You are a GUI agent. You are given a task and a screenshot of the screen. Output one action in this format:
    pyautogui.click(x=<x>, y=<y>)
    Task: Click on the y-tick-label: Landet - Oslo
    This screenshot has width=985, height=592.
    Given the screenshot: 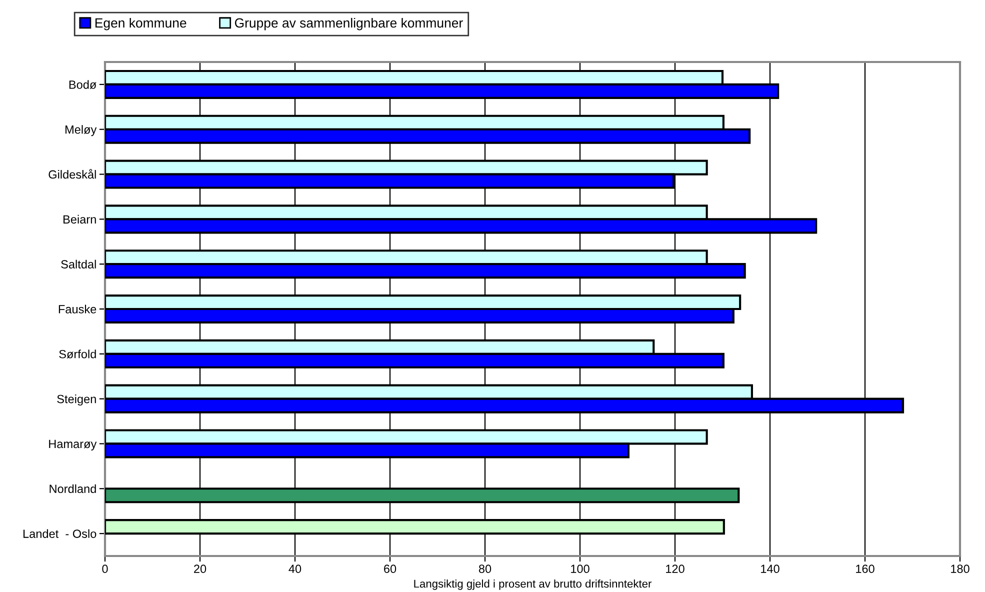 What is the action you would take?
    pyautogui.click(x=59, y=533)
    